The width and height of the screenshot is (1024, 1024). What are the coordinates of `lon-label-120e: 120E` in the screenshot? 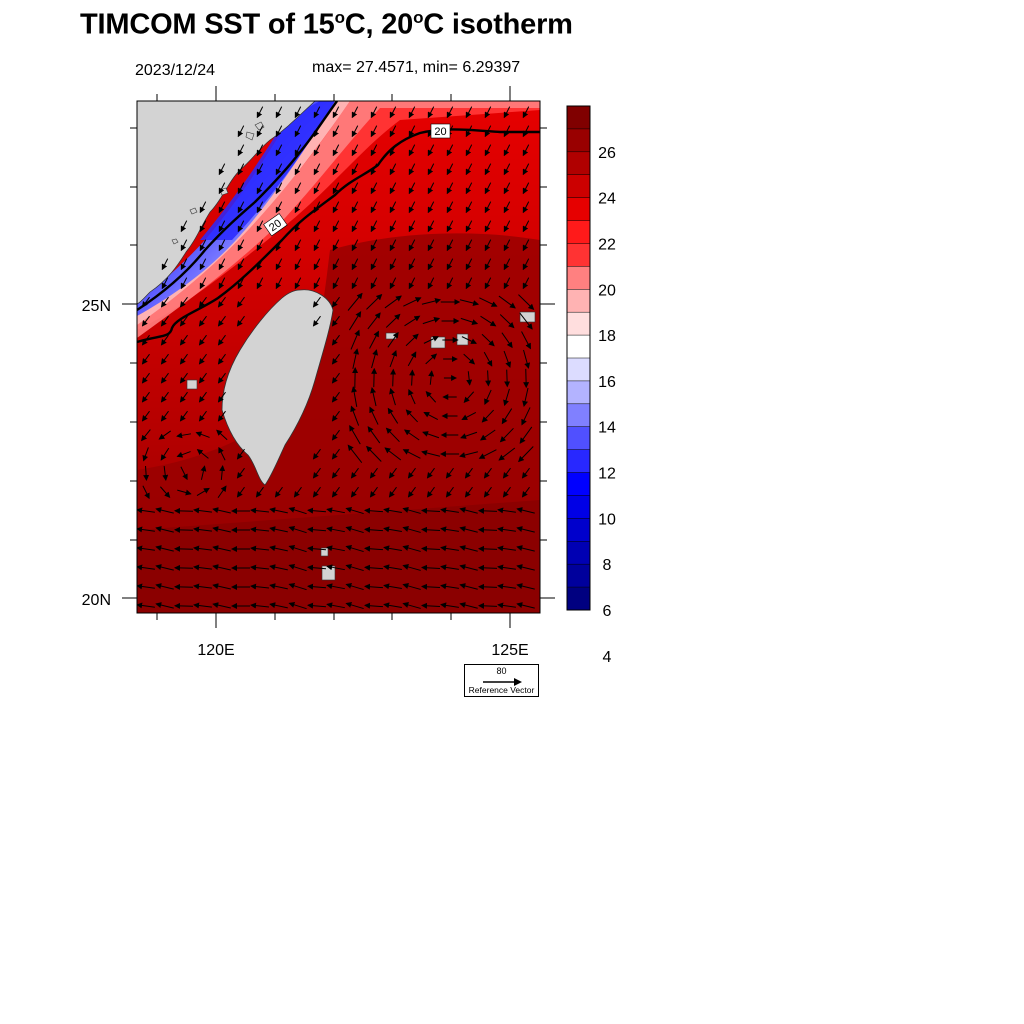 It's located at (215, 650).